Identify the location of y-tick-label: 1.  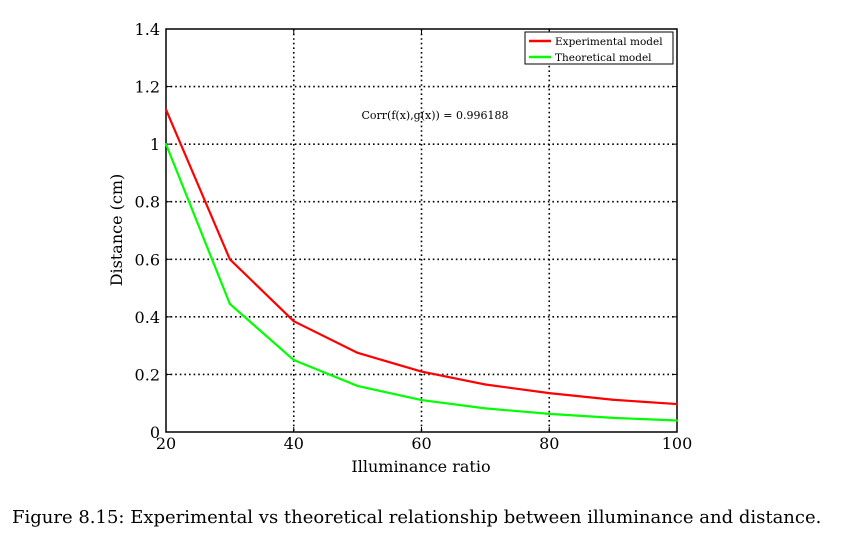
(155, 144).